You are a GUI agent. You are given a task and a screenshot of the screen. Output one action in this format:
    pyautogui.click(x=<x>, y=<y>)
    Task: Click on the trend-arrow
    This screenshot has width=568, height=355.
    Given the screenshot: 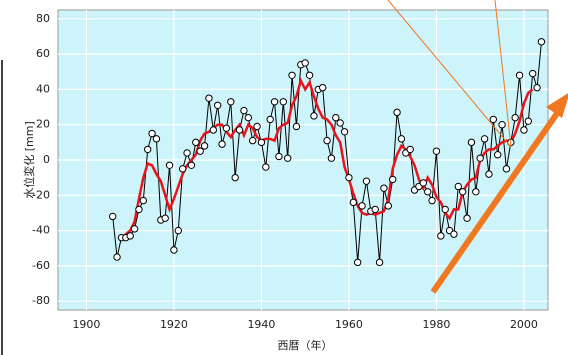 What is the action you would take?
    pyautogui.click(x=495, y=202)
    